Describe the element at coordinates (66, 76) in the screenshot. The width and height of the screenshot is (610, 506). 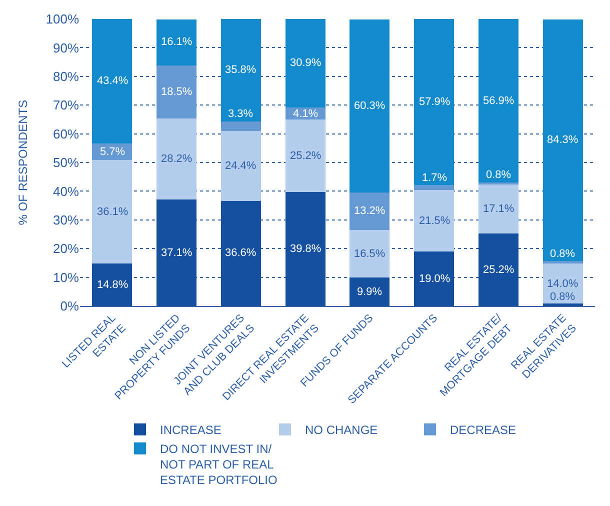
I see `y-tick-label: 80%` at that location.